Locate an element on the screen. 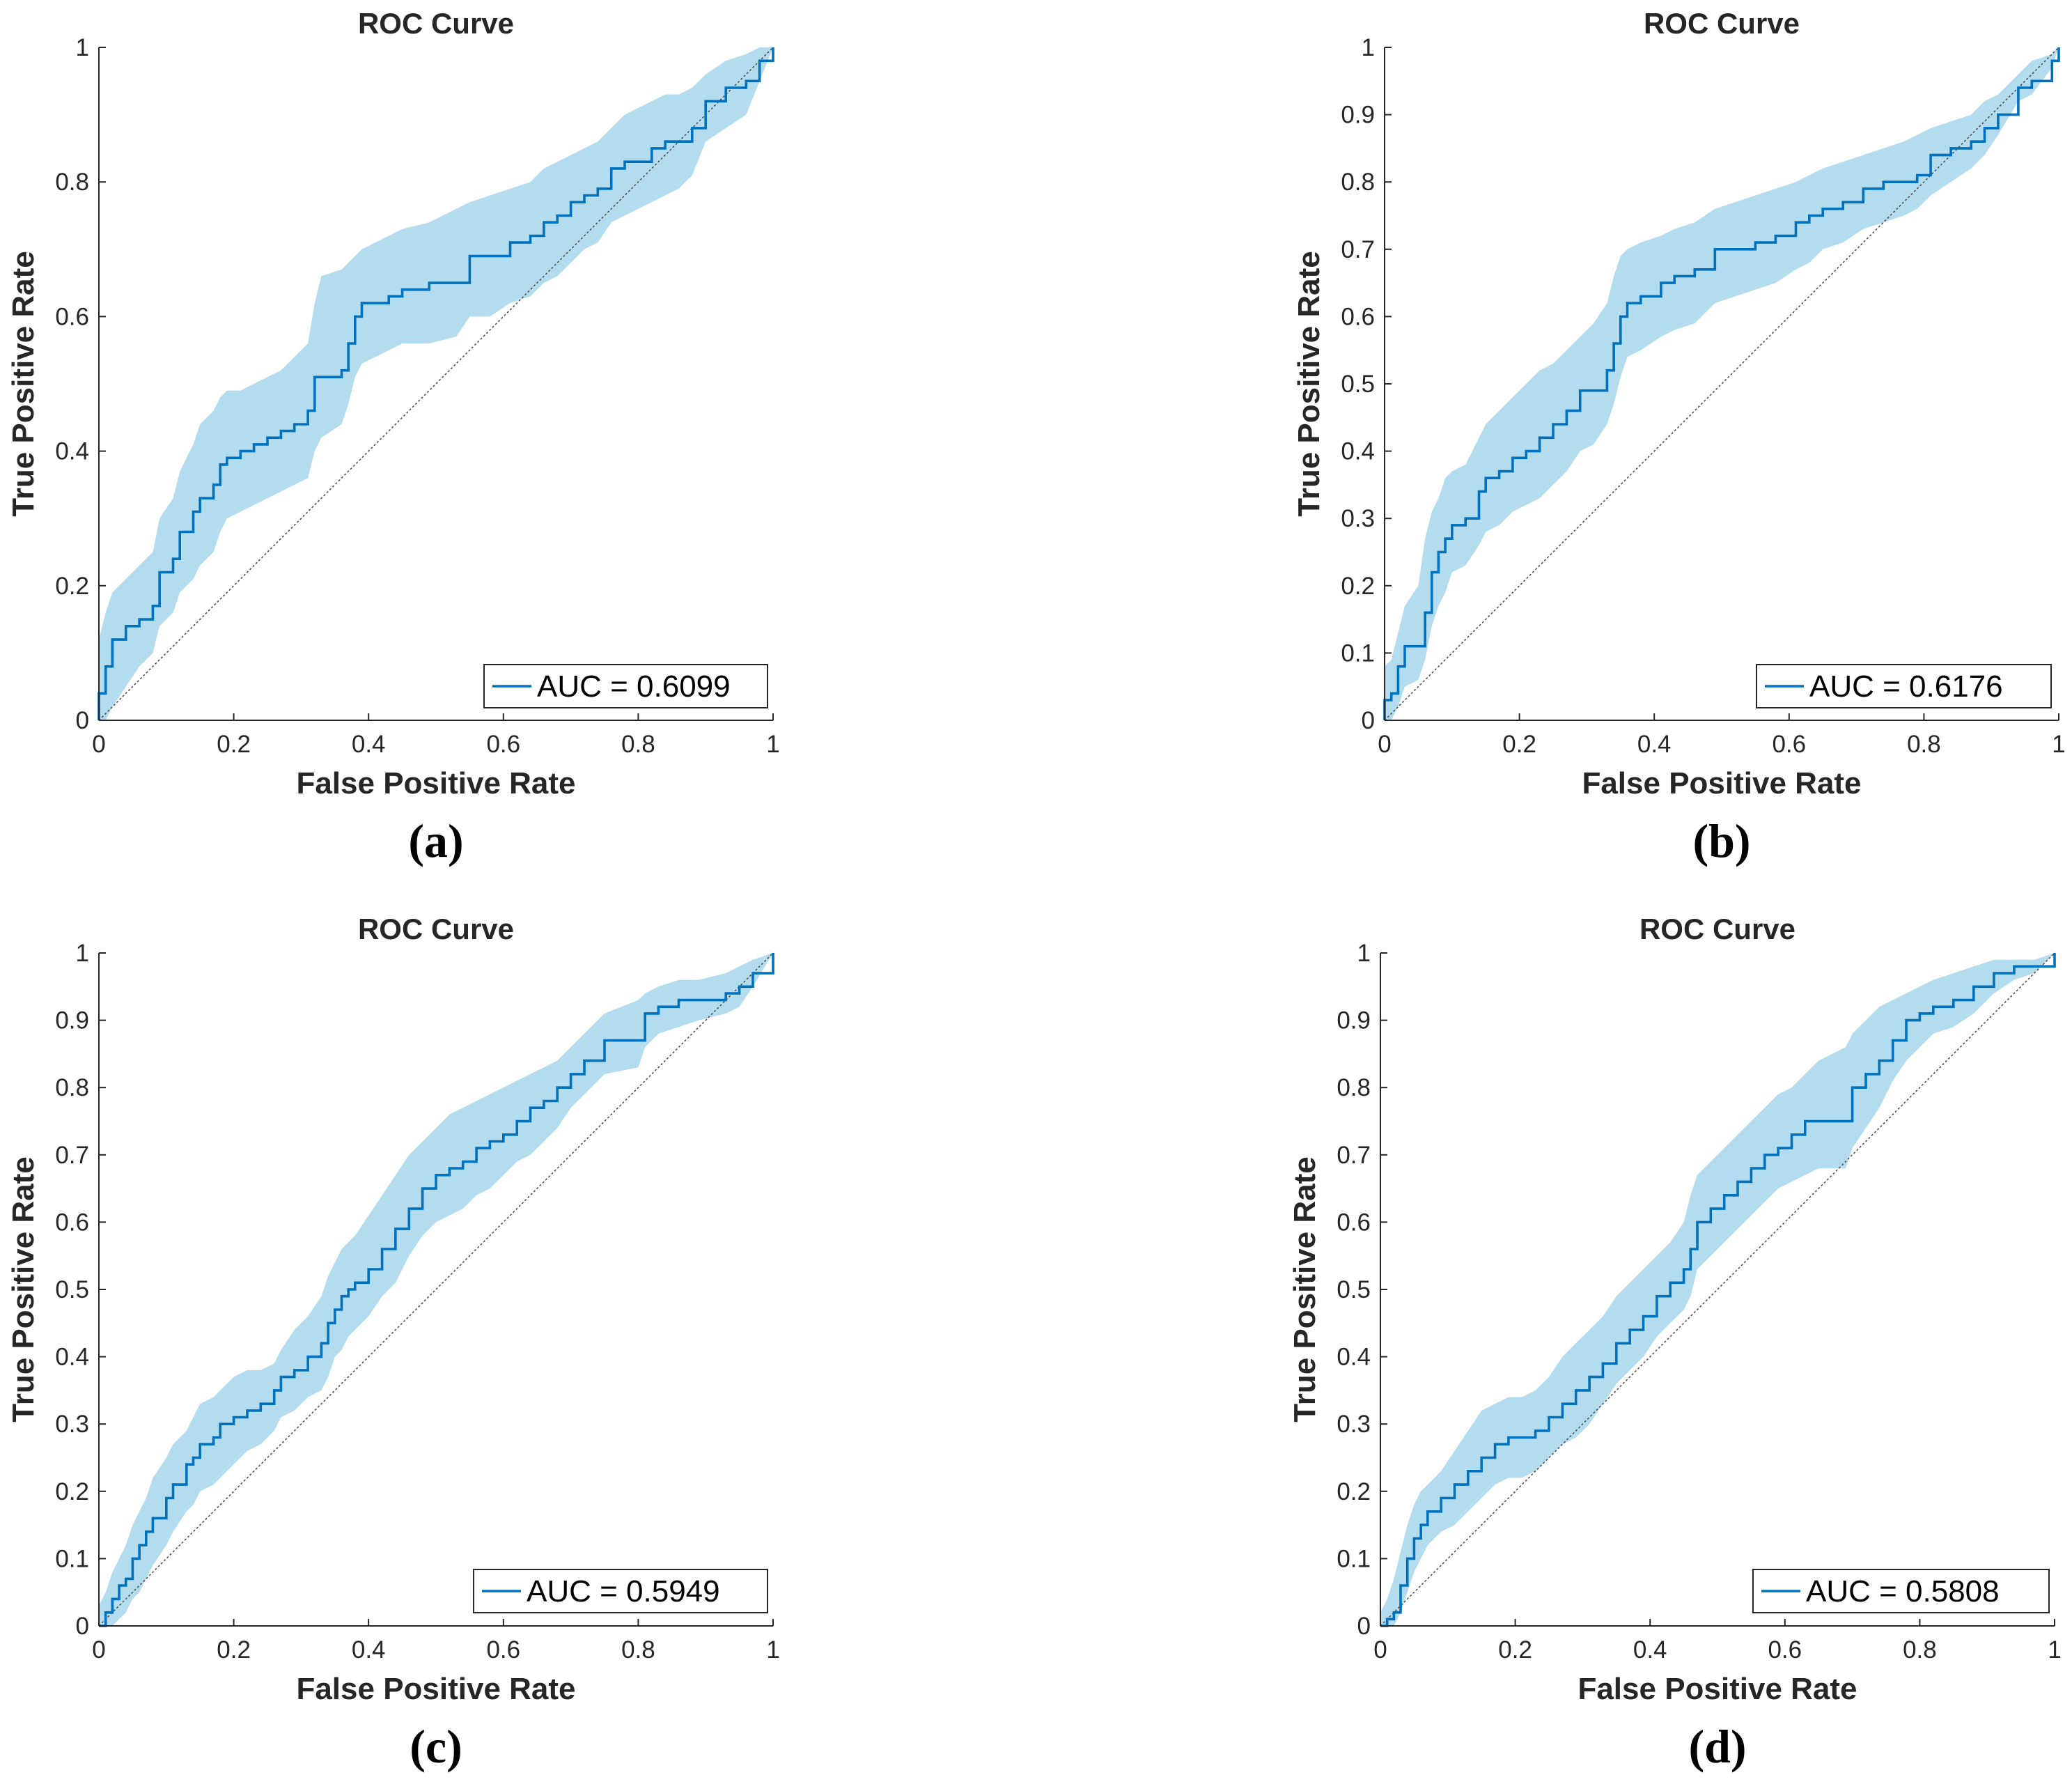 This screenshot has width=2072, height=1791. panel-label-a: (a) is located at coordinates (435, 840).